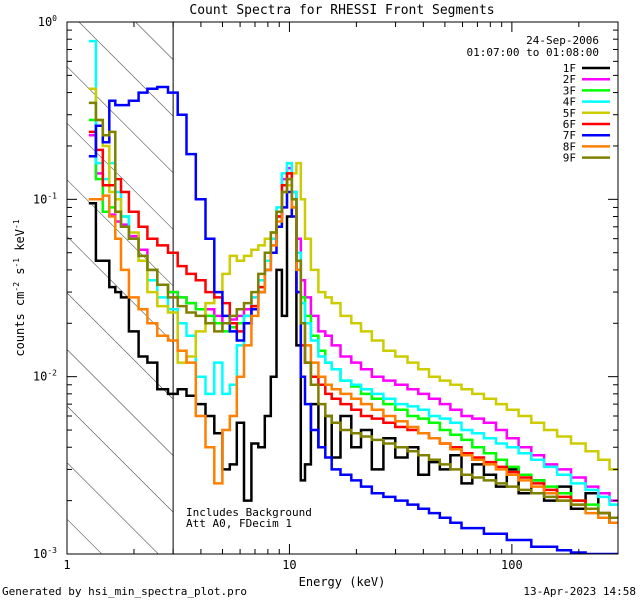  What do you see at coordinates (579, 591) in the screenshot?
I see `generated-timestamp: 13-Apr-2023 14:58` at bounding box center [579, 591].